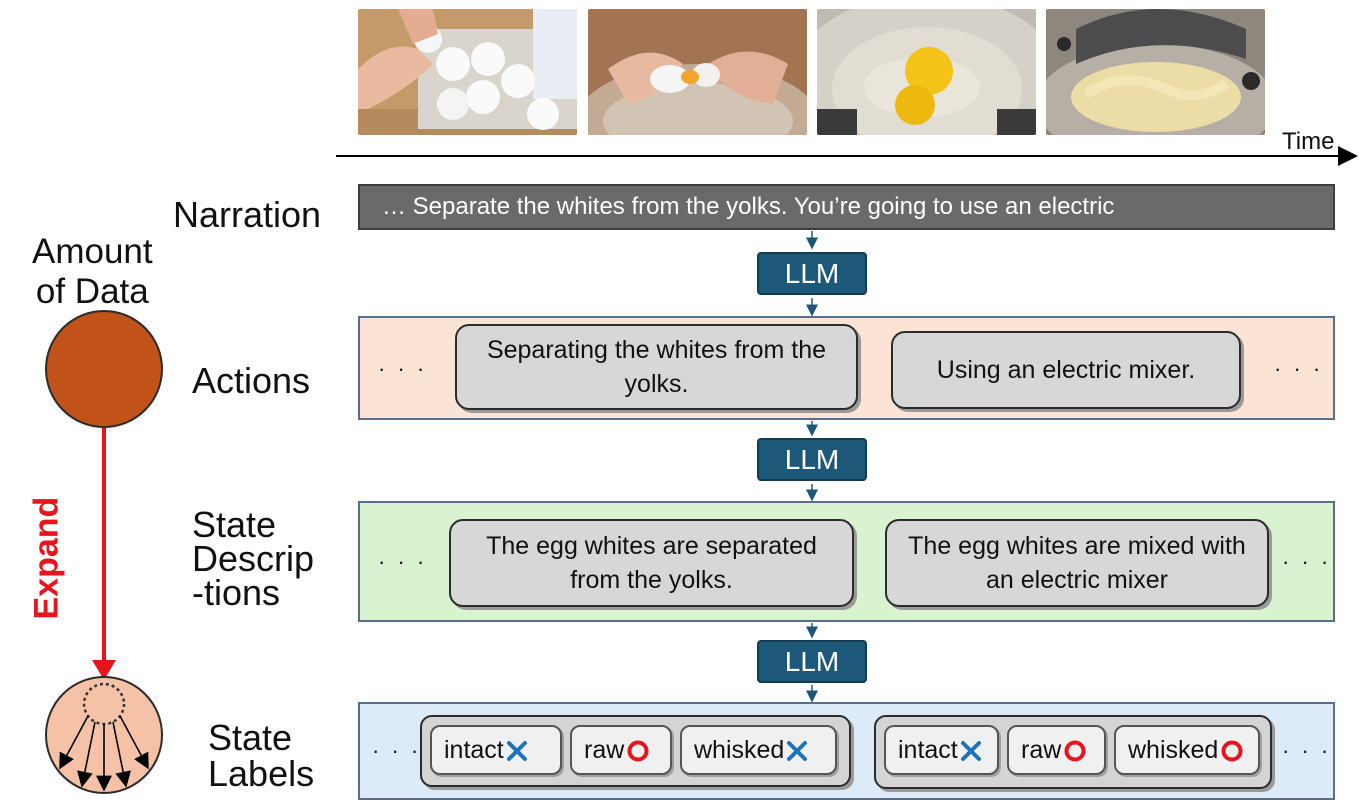 The image size is (1366, 812). I want to click on photo-electric-mixer, so click(1155, 72).